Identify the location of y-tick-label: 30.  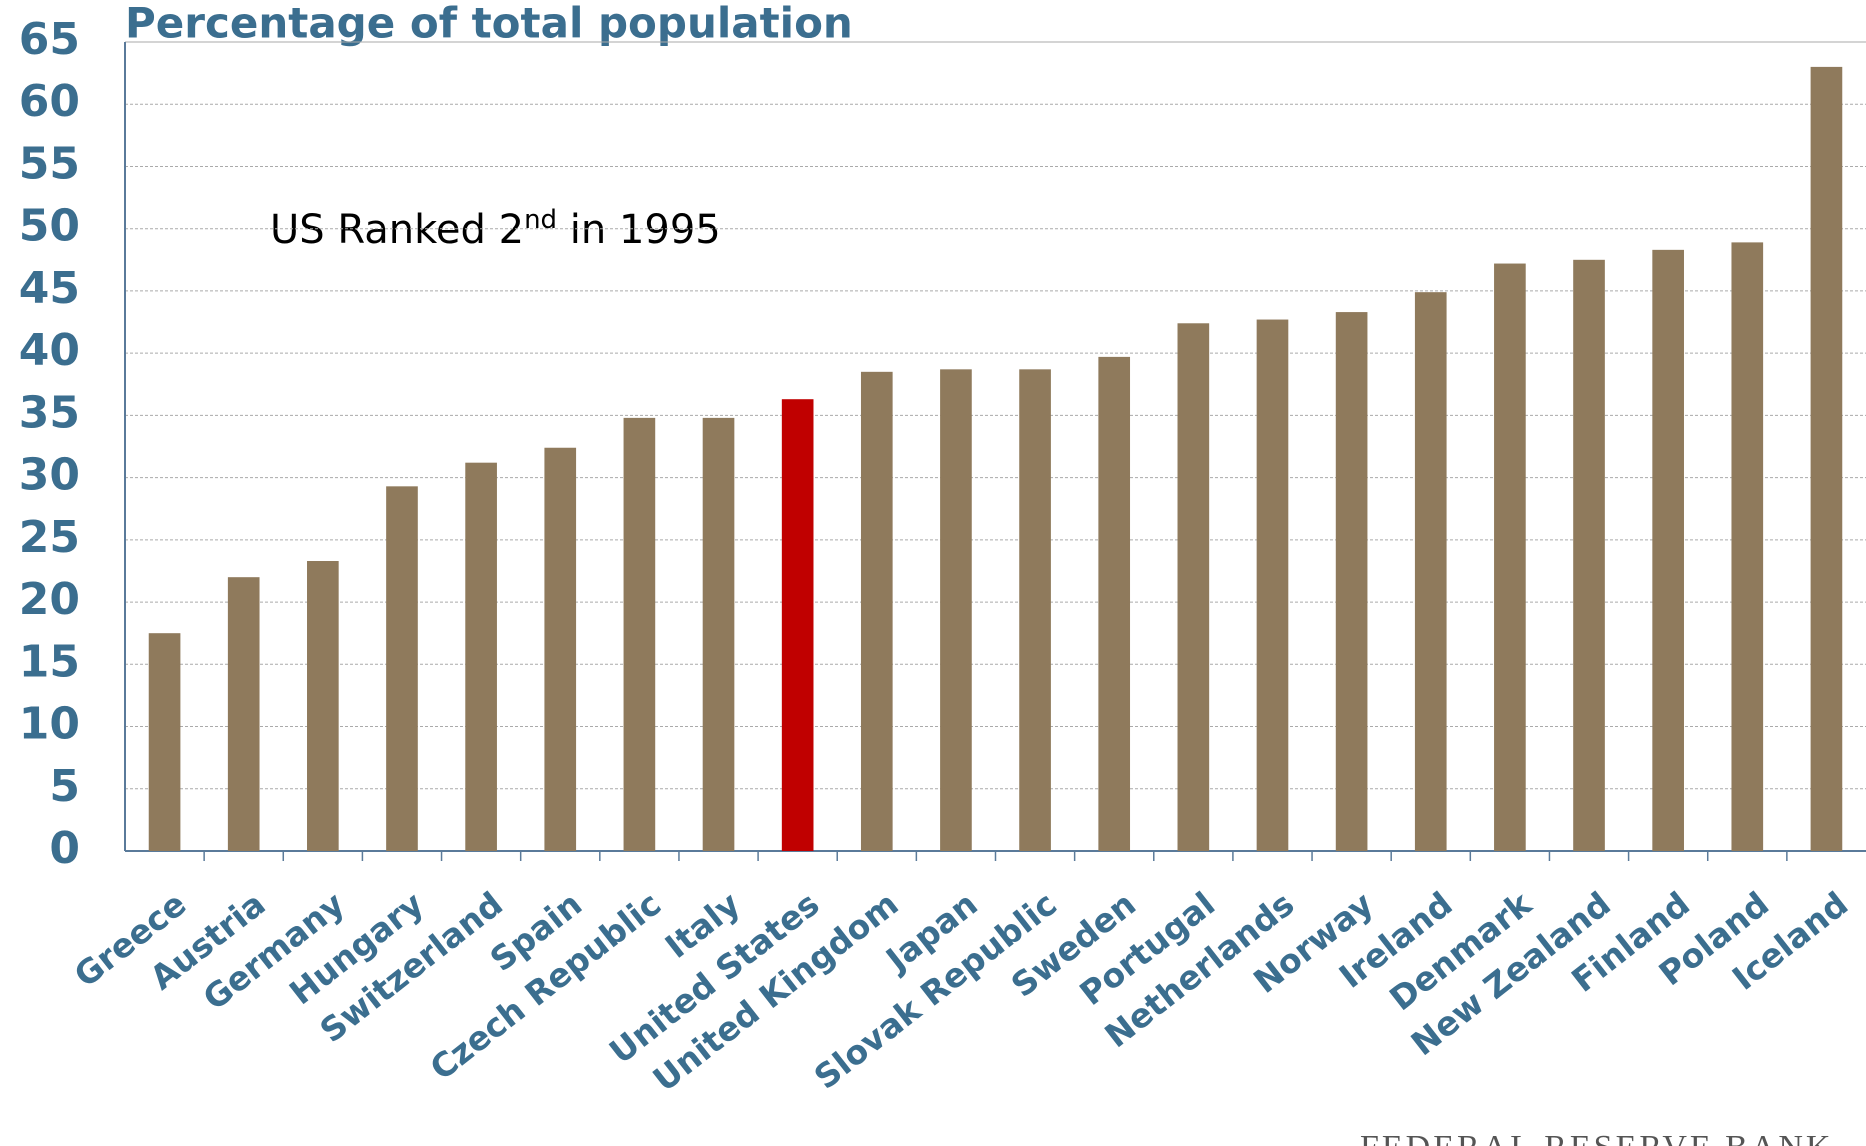
(49, 475).